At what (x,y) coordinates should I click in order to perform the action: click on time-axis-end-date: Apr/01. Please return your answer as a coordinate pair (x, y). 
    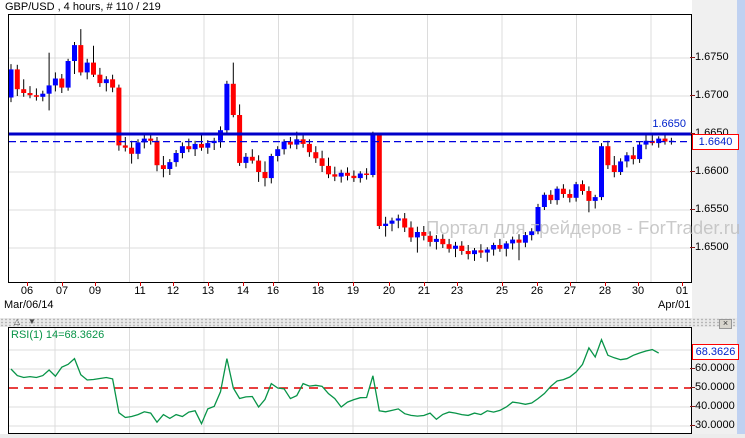
    Looking at the image, I should click on (674, 305).